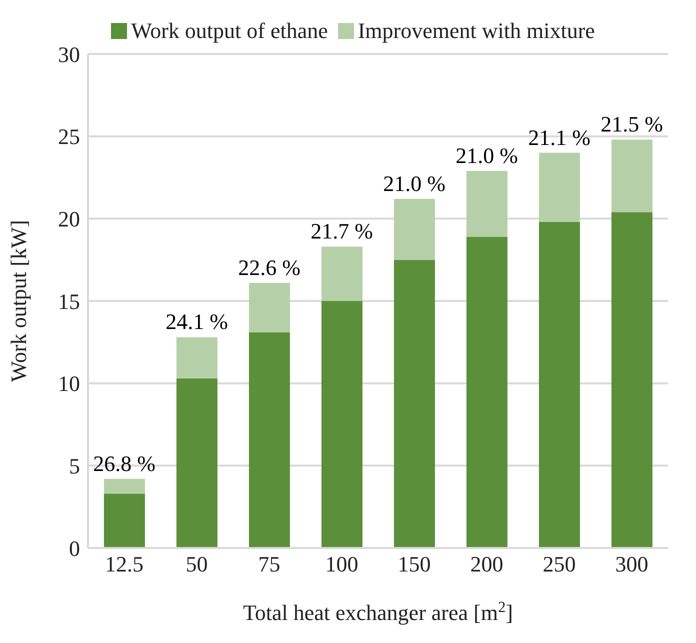 Image resolution: width=696 pixels, height=643 pixels. I want to click on x-tick-label: 50, so click(197, 564).